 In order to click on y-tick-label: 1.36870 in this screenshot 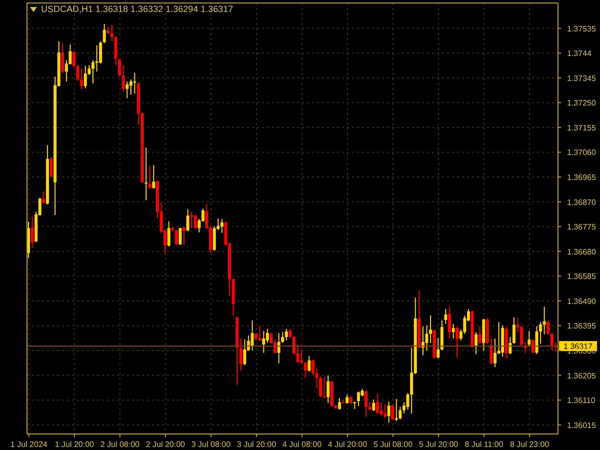, I will do `click(581, 202)`.